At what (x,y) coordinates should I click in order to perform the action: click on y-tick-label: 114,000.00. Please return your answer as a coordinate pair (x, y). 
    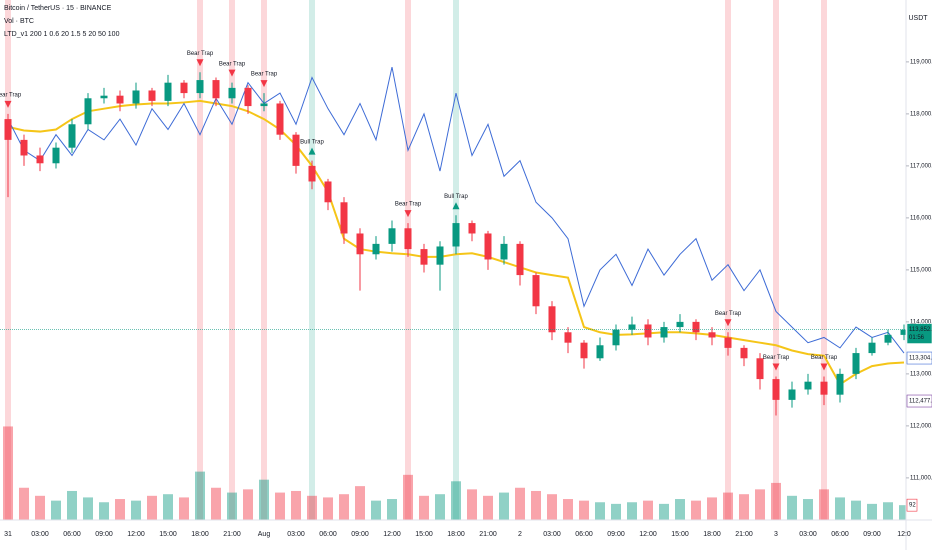
    Looking at the image, I should click on (921, 322).